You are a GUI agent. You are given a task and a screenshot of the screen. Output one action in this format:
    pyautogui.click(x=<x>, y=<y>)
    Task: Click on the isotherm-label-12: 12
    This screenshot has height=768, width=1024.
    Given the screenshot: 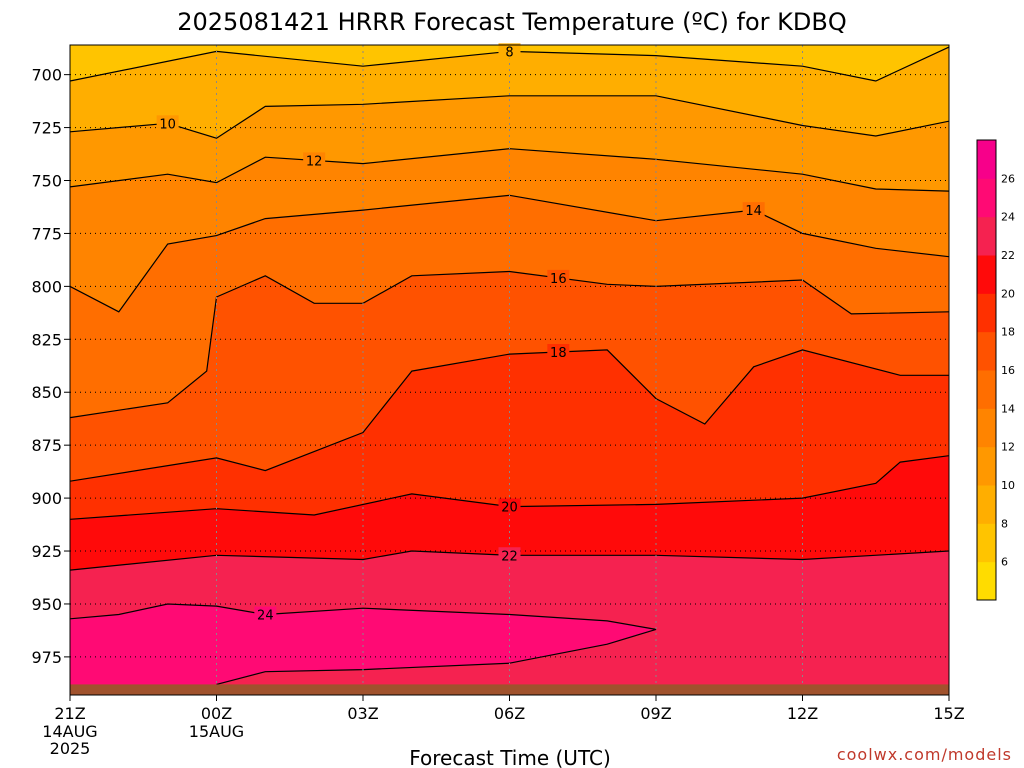 What is the action you would take?
    pyautogui.click(x=314, y=161)
    